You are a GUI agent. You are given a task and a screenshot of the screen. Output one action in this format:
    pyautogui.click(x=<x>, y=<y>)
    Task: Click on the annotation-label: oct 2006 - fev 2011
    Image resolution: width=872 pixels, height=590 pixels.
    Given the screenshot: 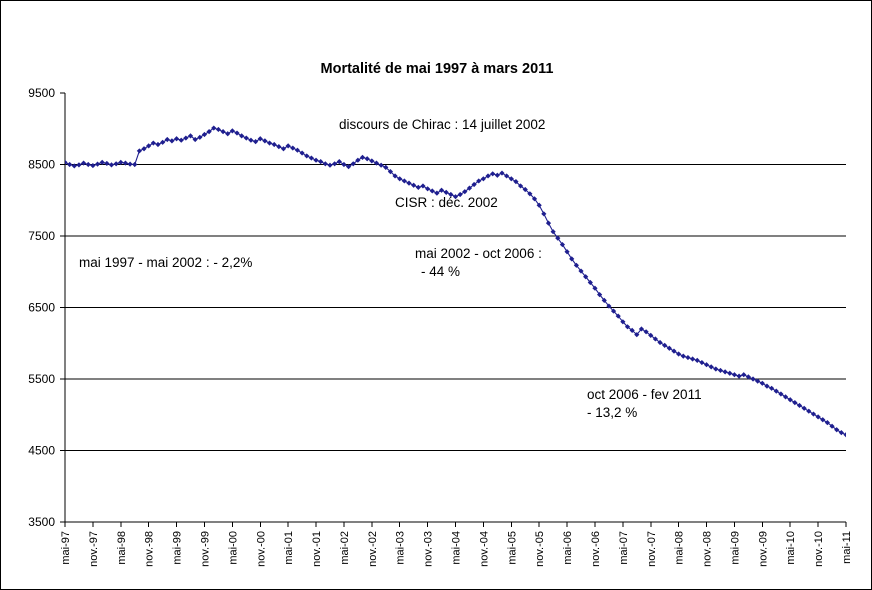 What is the action you would take?
    pyautogui.click(x=644, y=394)
    